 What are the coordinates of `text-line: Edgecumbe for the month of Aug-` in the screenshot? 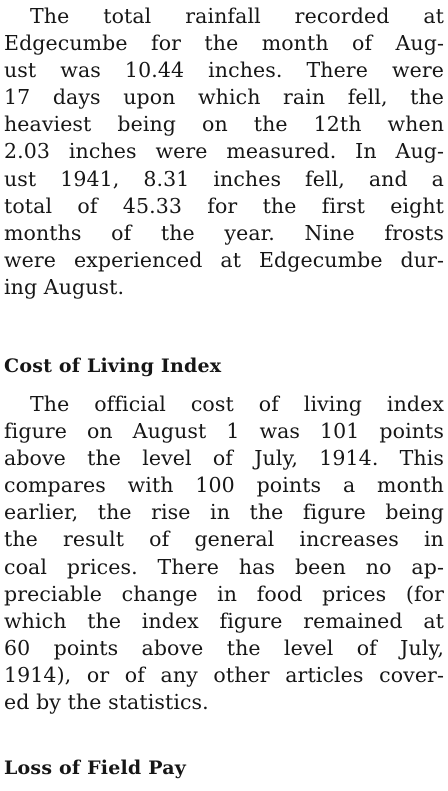 It's located at (224, 43).